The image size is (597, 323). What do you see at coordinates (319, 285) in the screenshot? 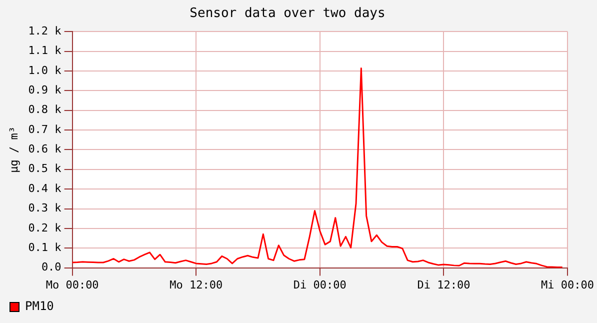
I see `x-tick-label: Di 00:00` at bounding box center [319, 285].